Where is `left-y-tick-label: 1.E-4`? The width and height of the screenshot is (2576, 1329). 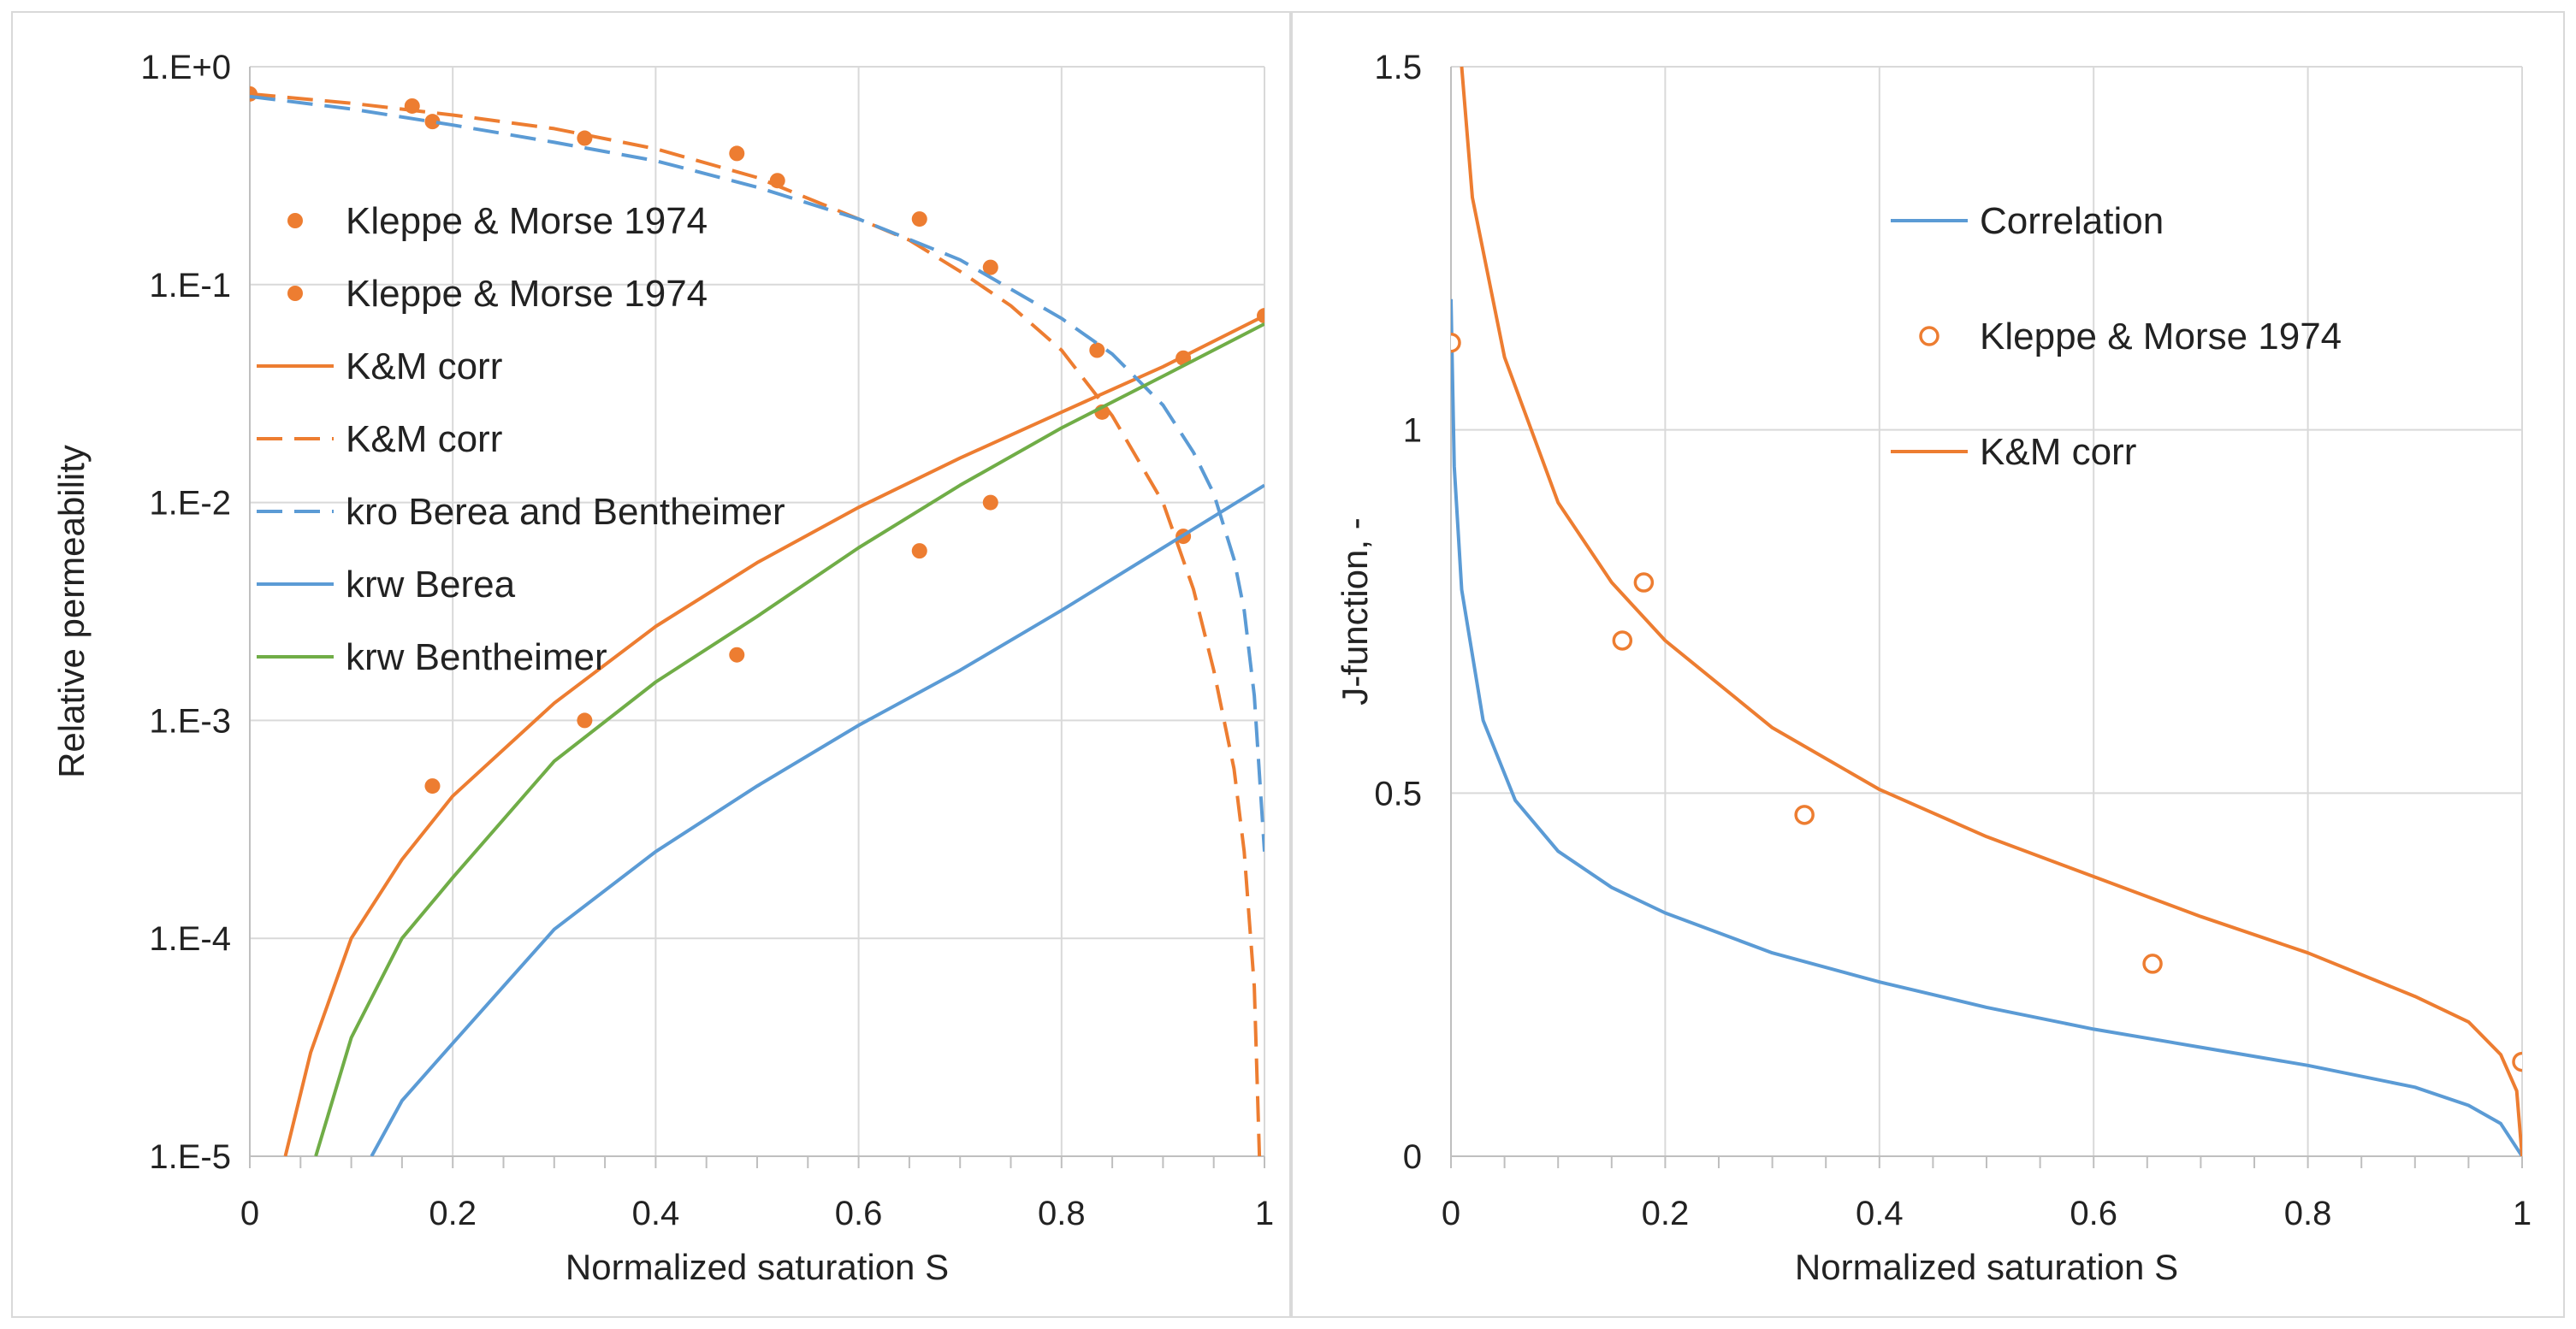 left-y-tick-label: 1.E-4 is located at coordinates (190, 939).